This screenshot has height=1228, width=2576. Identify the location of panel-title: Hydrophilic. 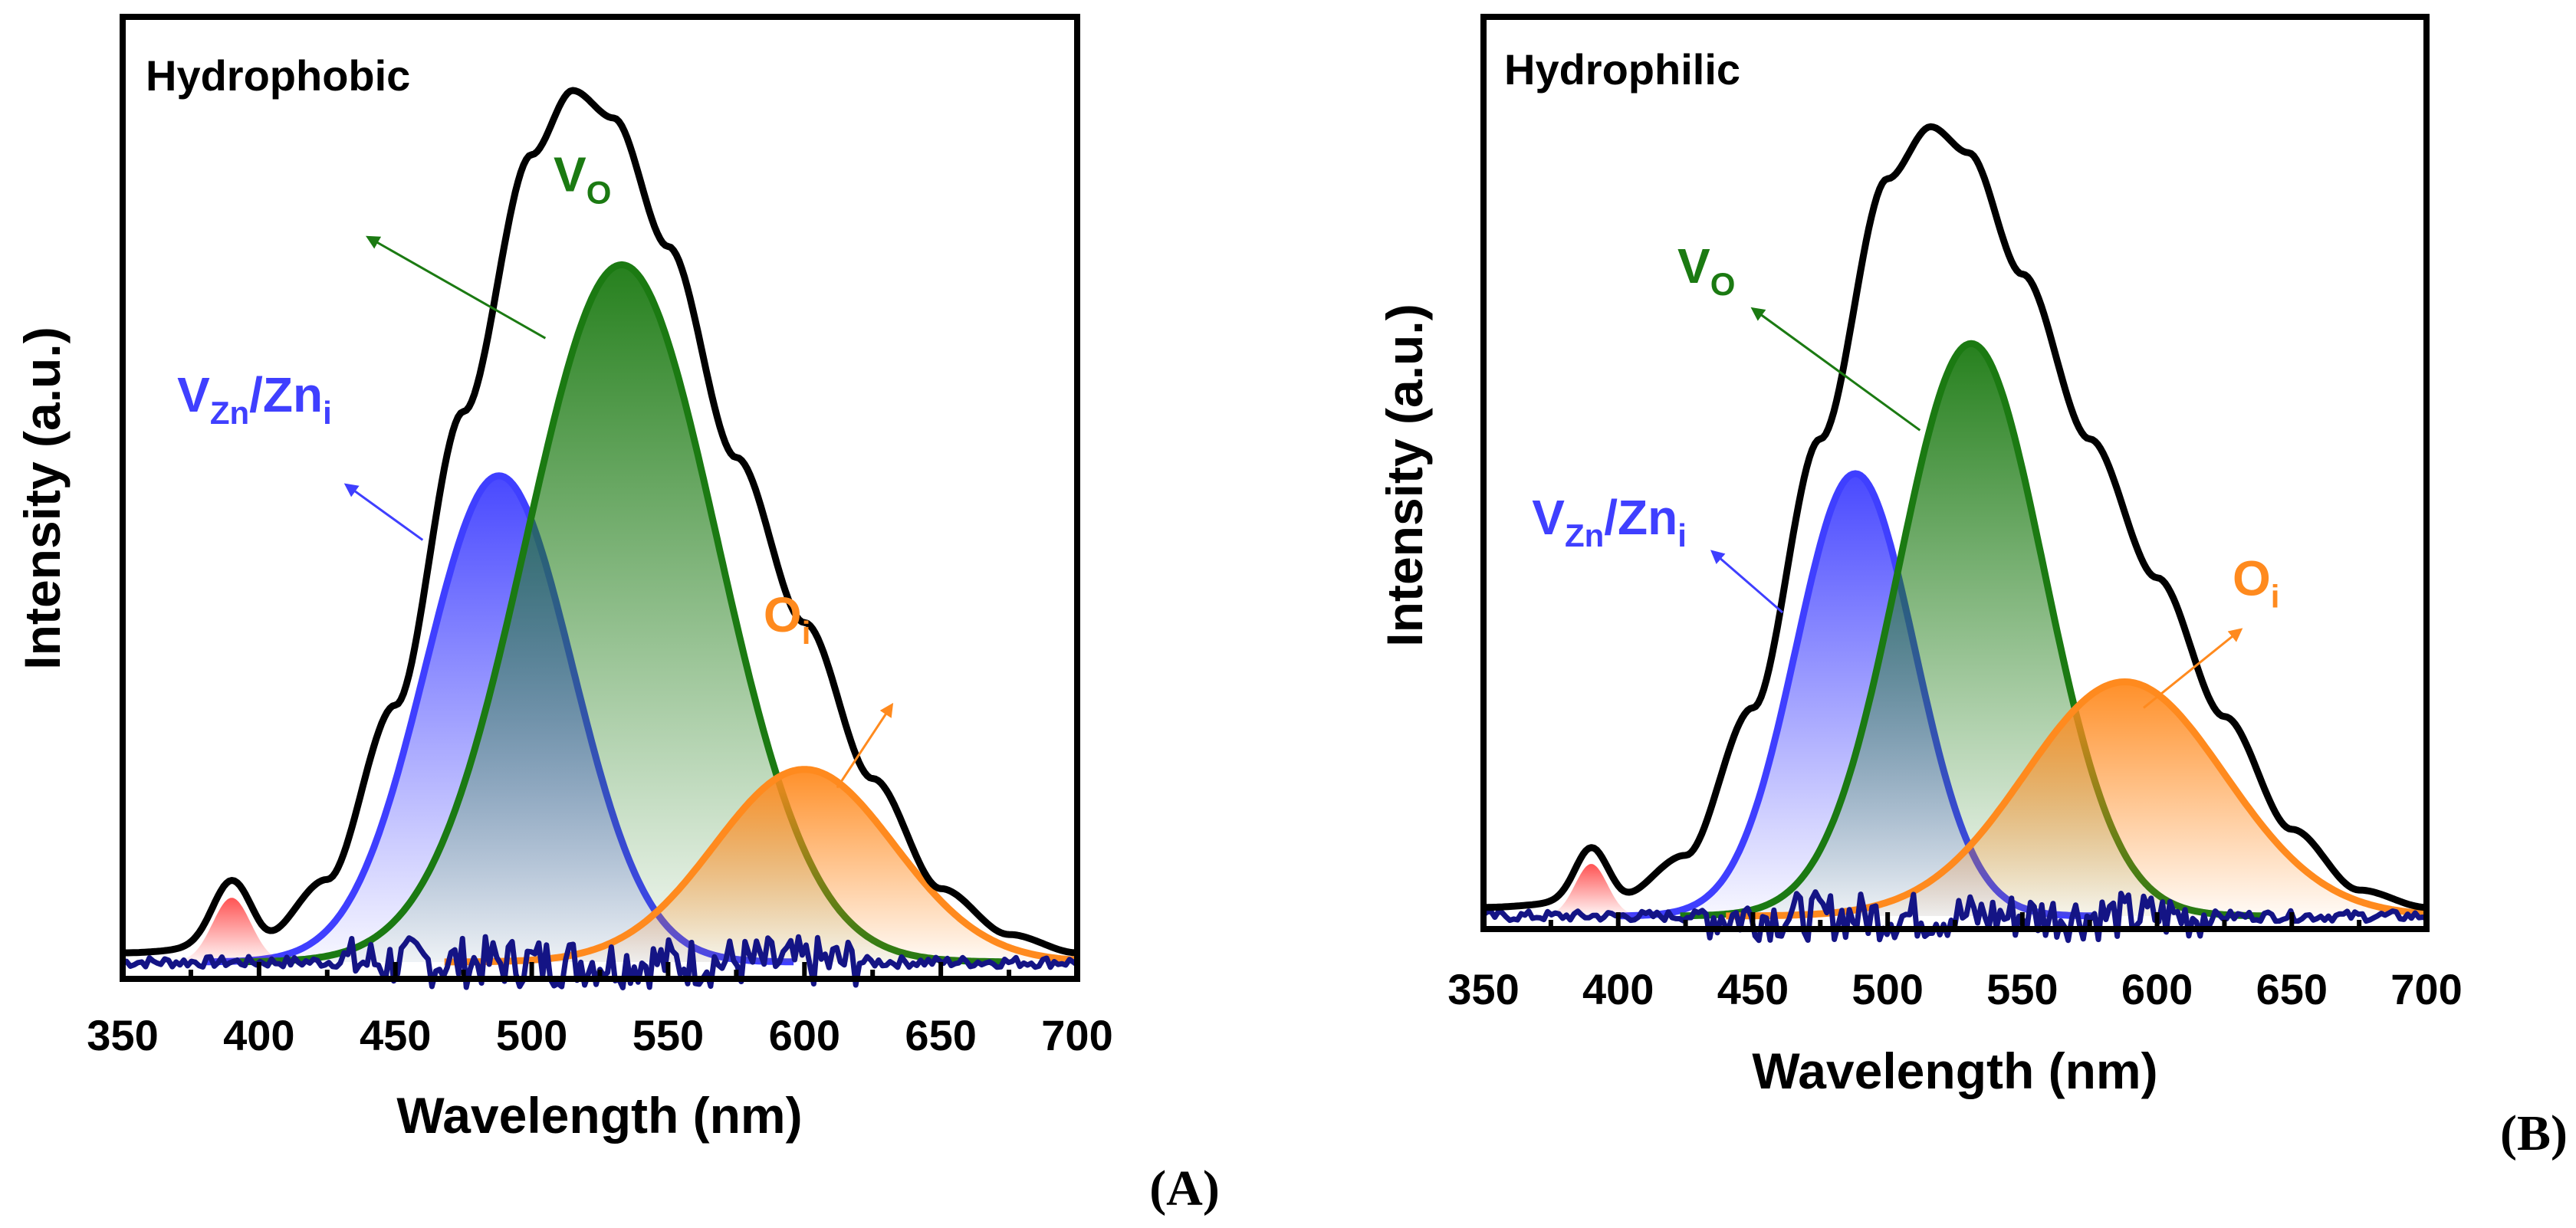
(1622, 69).